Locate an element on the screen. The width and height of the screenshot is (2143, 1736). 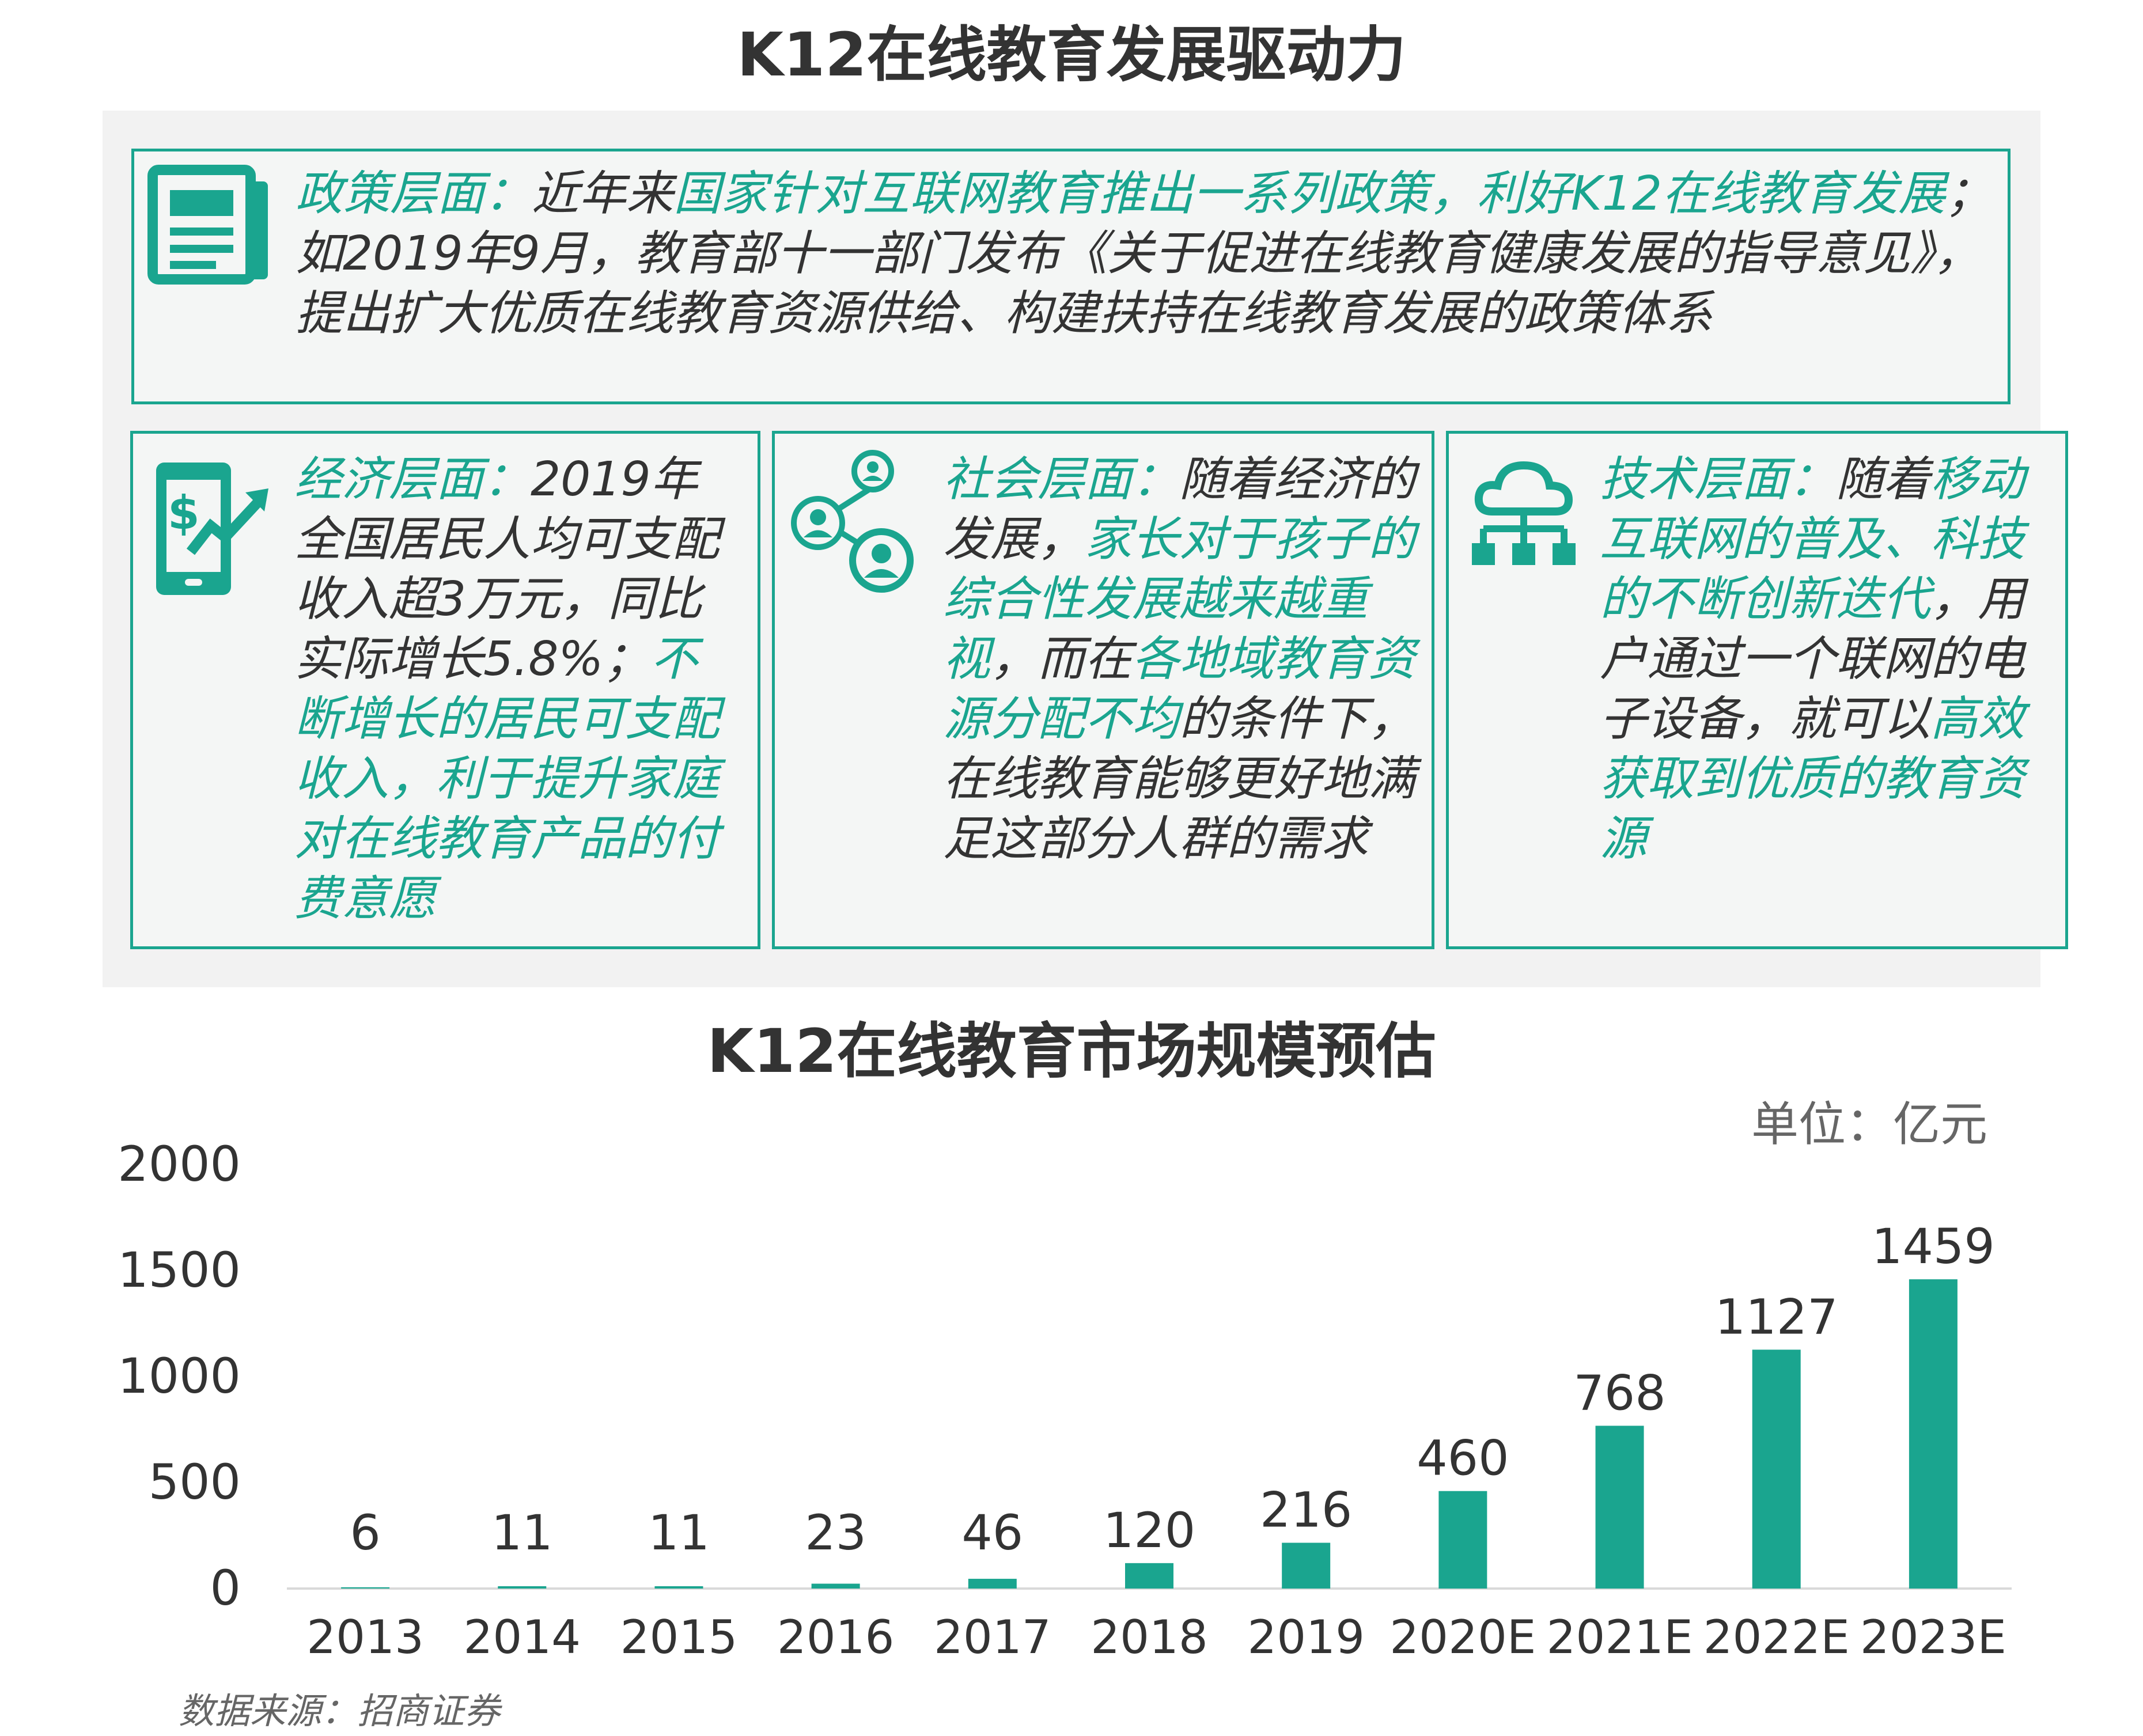
value-label: 1127 is located at coordinates (1776, 1316).